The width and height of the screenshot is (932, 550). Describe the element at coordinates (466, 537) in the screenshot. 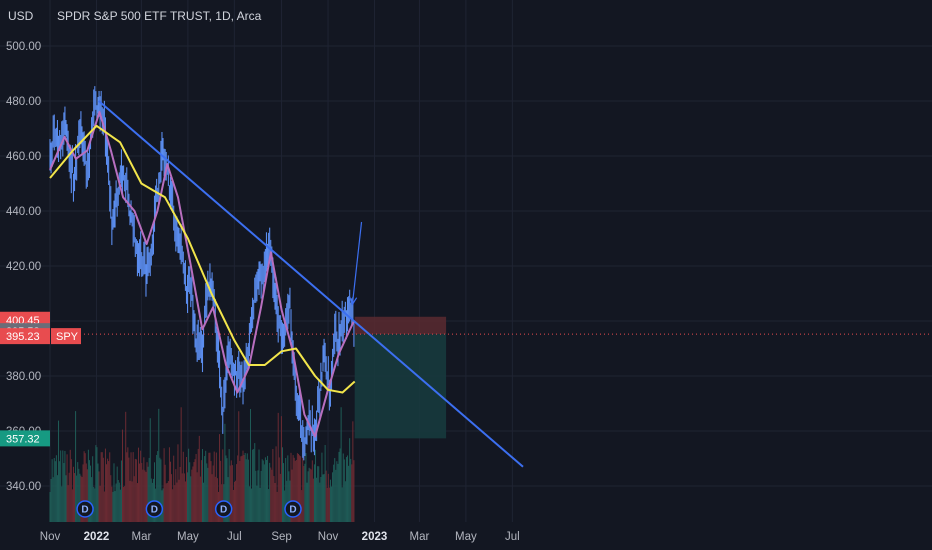

I see `x-tick-label: May` at that location.